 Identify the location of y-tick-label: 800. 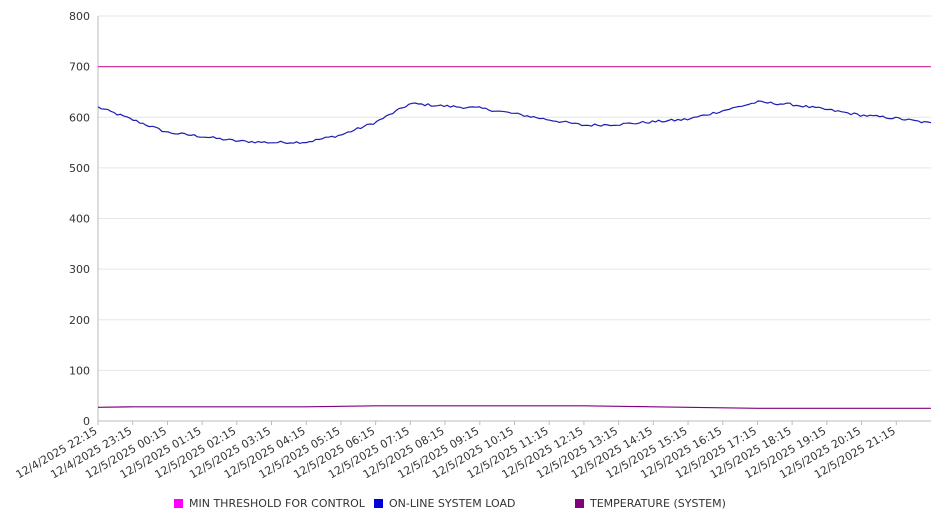
(79, 16).